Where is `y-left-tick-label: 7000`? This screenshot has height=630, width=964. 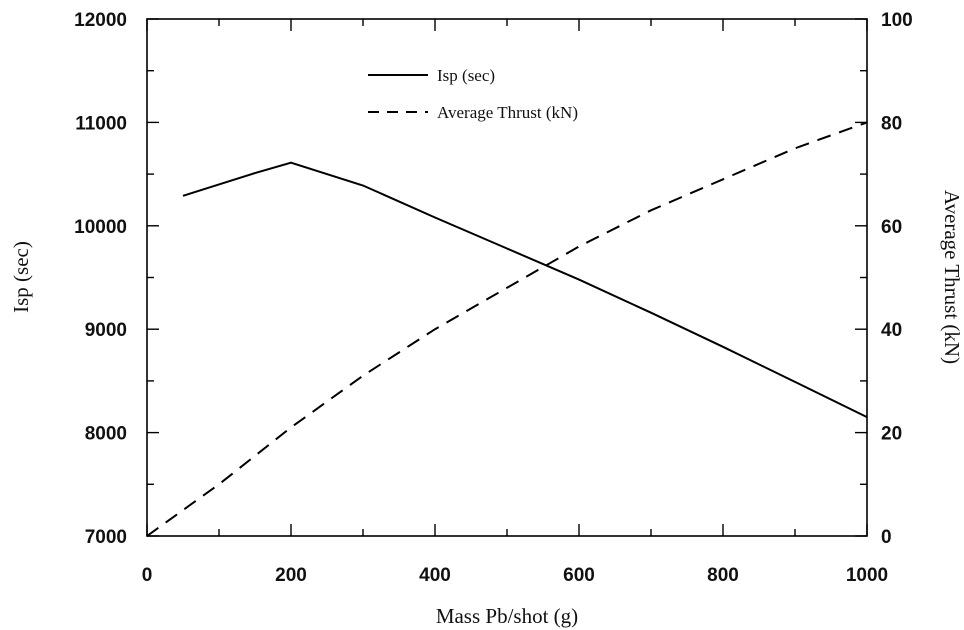
y-left-tick-label: 7000 is located at coordinates (106, 537).